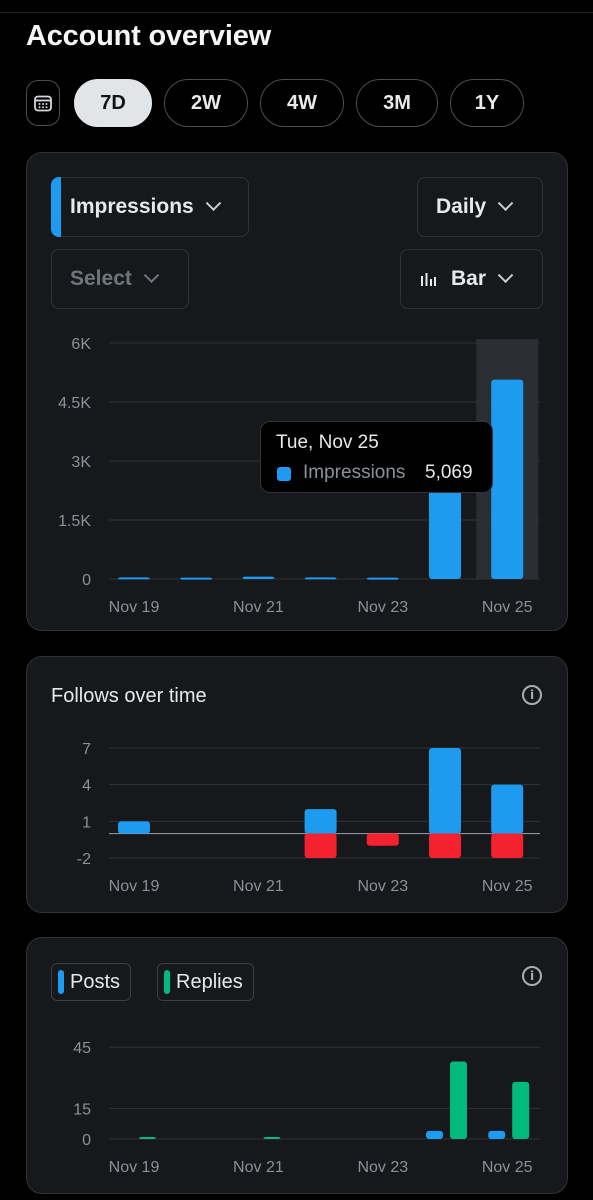 The height and width of the screenshot is (1200, 593). What do you see at coordinates (113, 103) in the screenshot?
I see `range-7d-button: 7D` at bounding box center [113, 103].